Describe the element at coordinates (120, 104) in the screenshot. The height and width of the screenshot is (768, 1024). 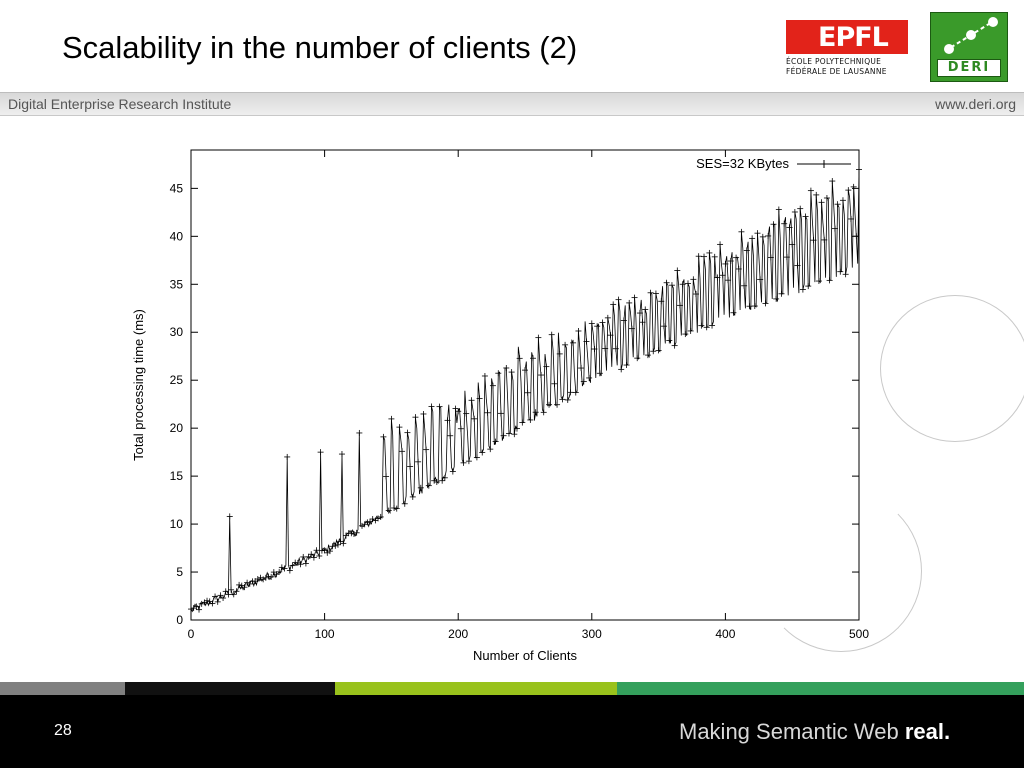
I see `institute-name: Digital Enterprise Research Institute` at that location.